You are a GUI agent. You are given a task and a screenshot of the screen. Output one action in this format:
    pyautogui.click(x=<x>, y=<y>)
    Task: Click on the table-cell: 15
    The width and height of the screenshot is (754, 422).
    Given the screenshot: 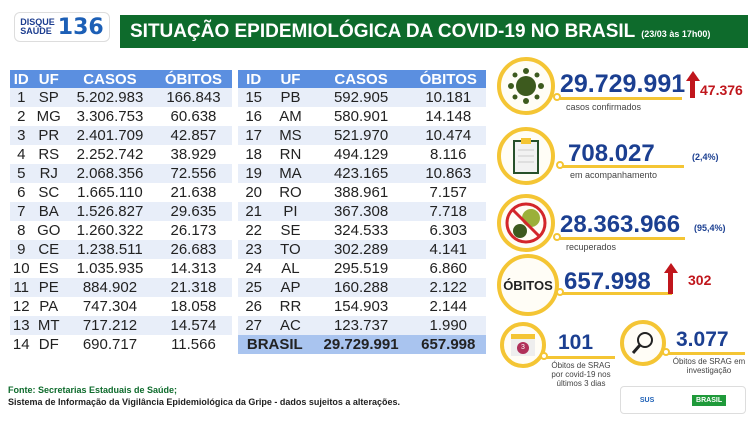 What is the action you would take?
    pyautogui.click(x=254, y=97)
    